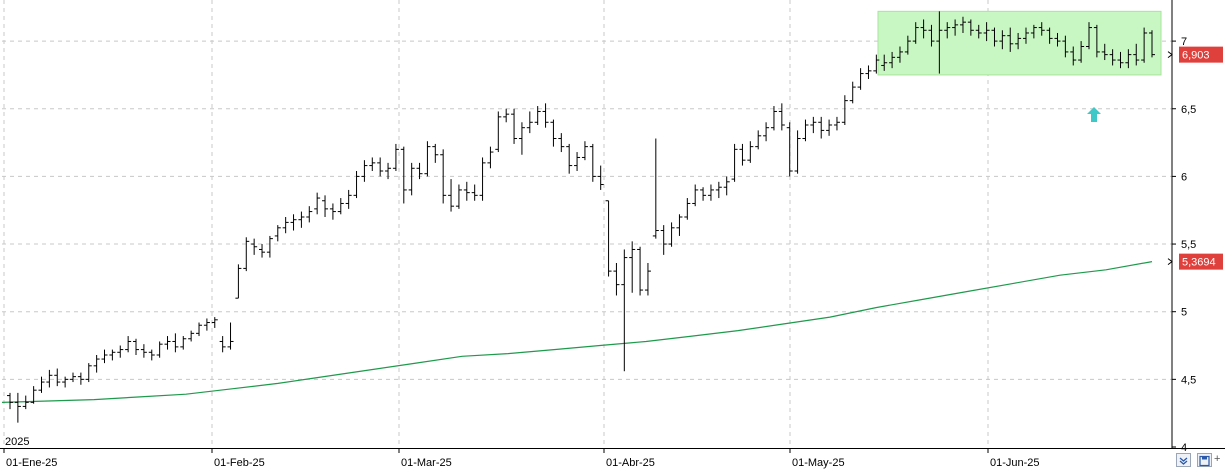  I want to click on y-tick-label: 6, so click(1184, 177).